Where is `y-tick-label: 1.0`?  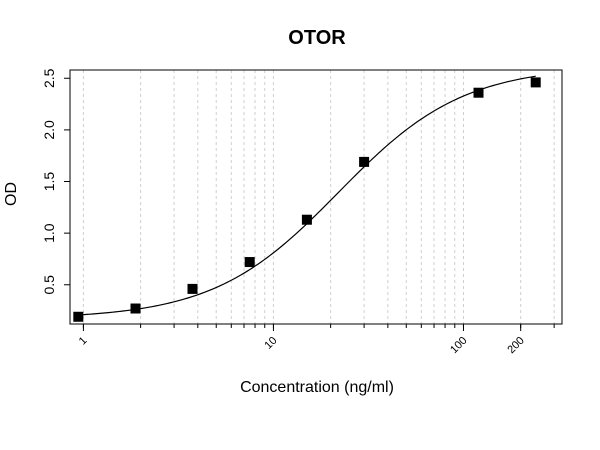 y-tick-label: 1.0 is located at coordinates (49, 233).